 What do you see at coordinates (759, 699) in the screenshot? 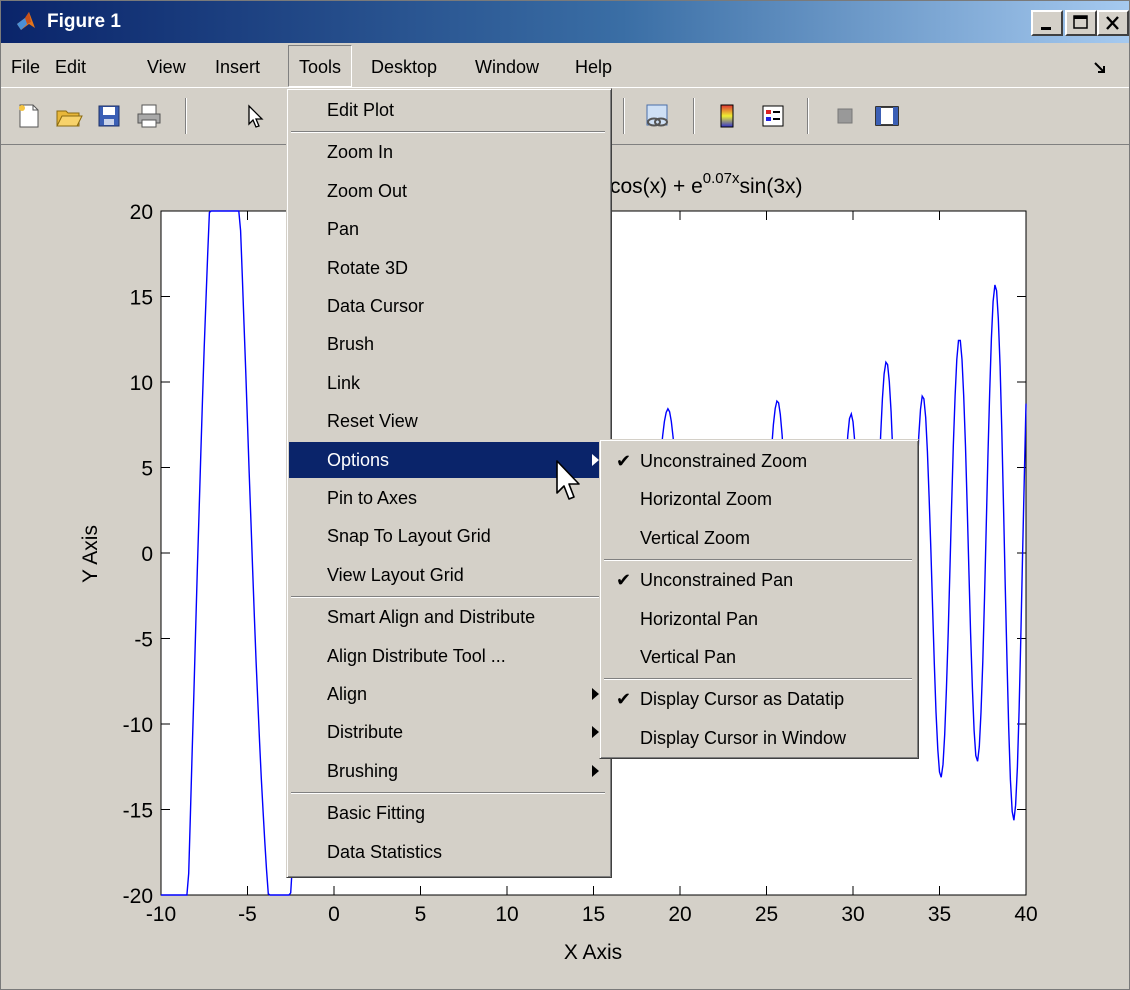
I see `options-item-display-cursor-as-datatip: ✔ Display Cursor as Datatip` at bounding box center [759, 699].